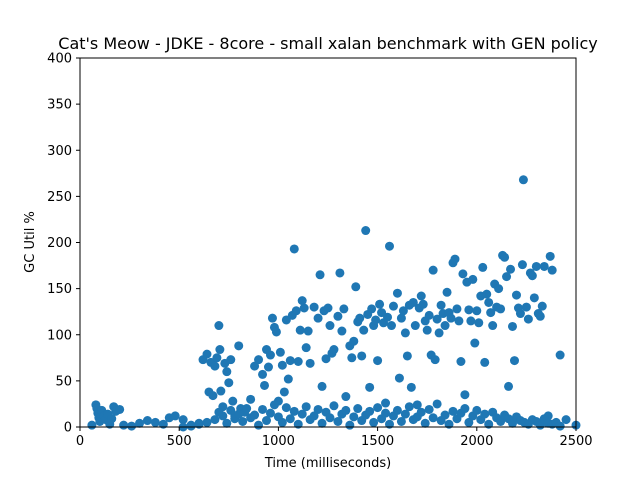 Image resolution: width=640 pixels, height=480 pixels. I want to click on x-tick-label: 1500, so click(377, 441).